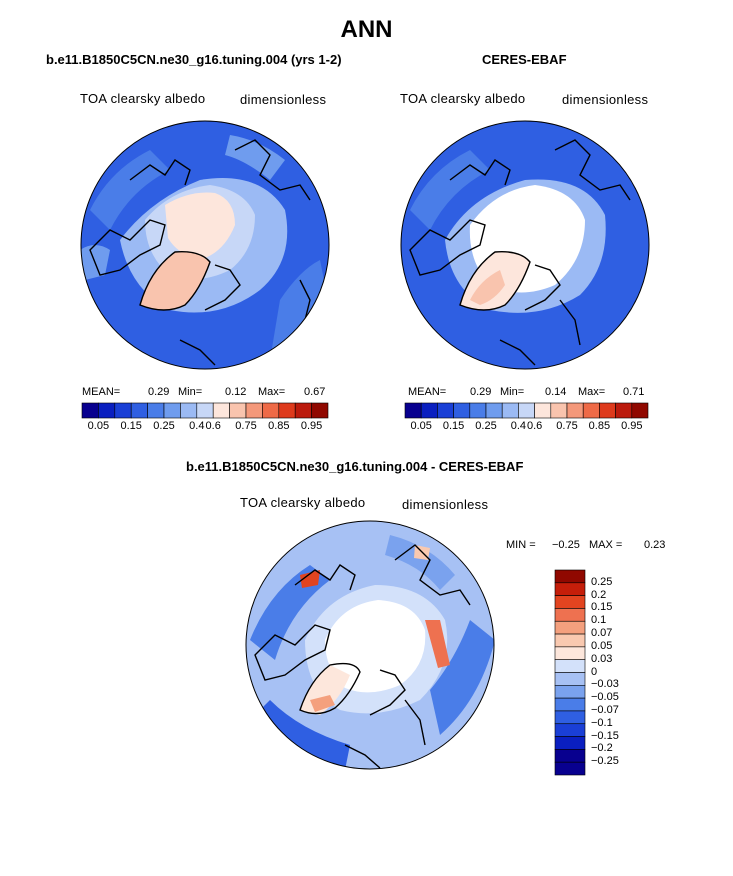 The image size is (733, 876). What do you see at coordinates (566, 545) in the screenshot?
I see `diff-min-value: −0.25` at bounding box center [566, 545].